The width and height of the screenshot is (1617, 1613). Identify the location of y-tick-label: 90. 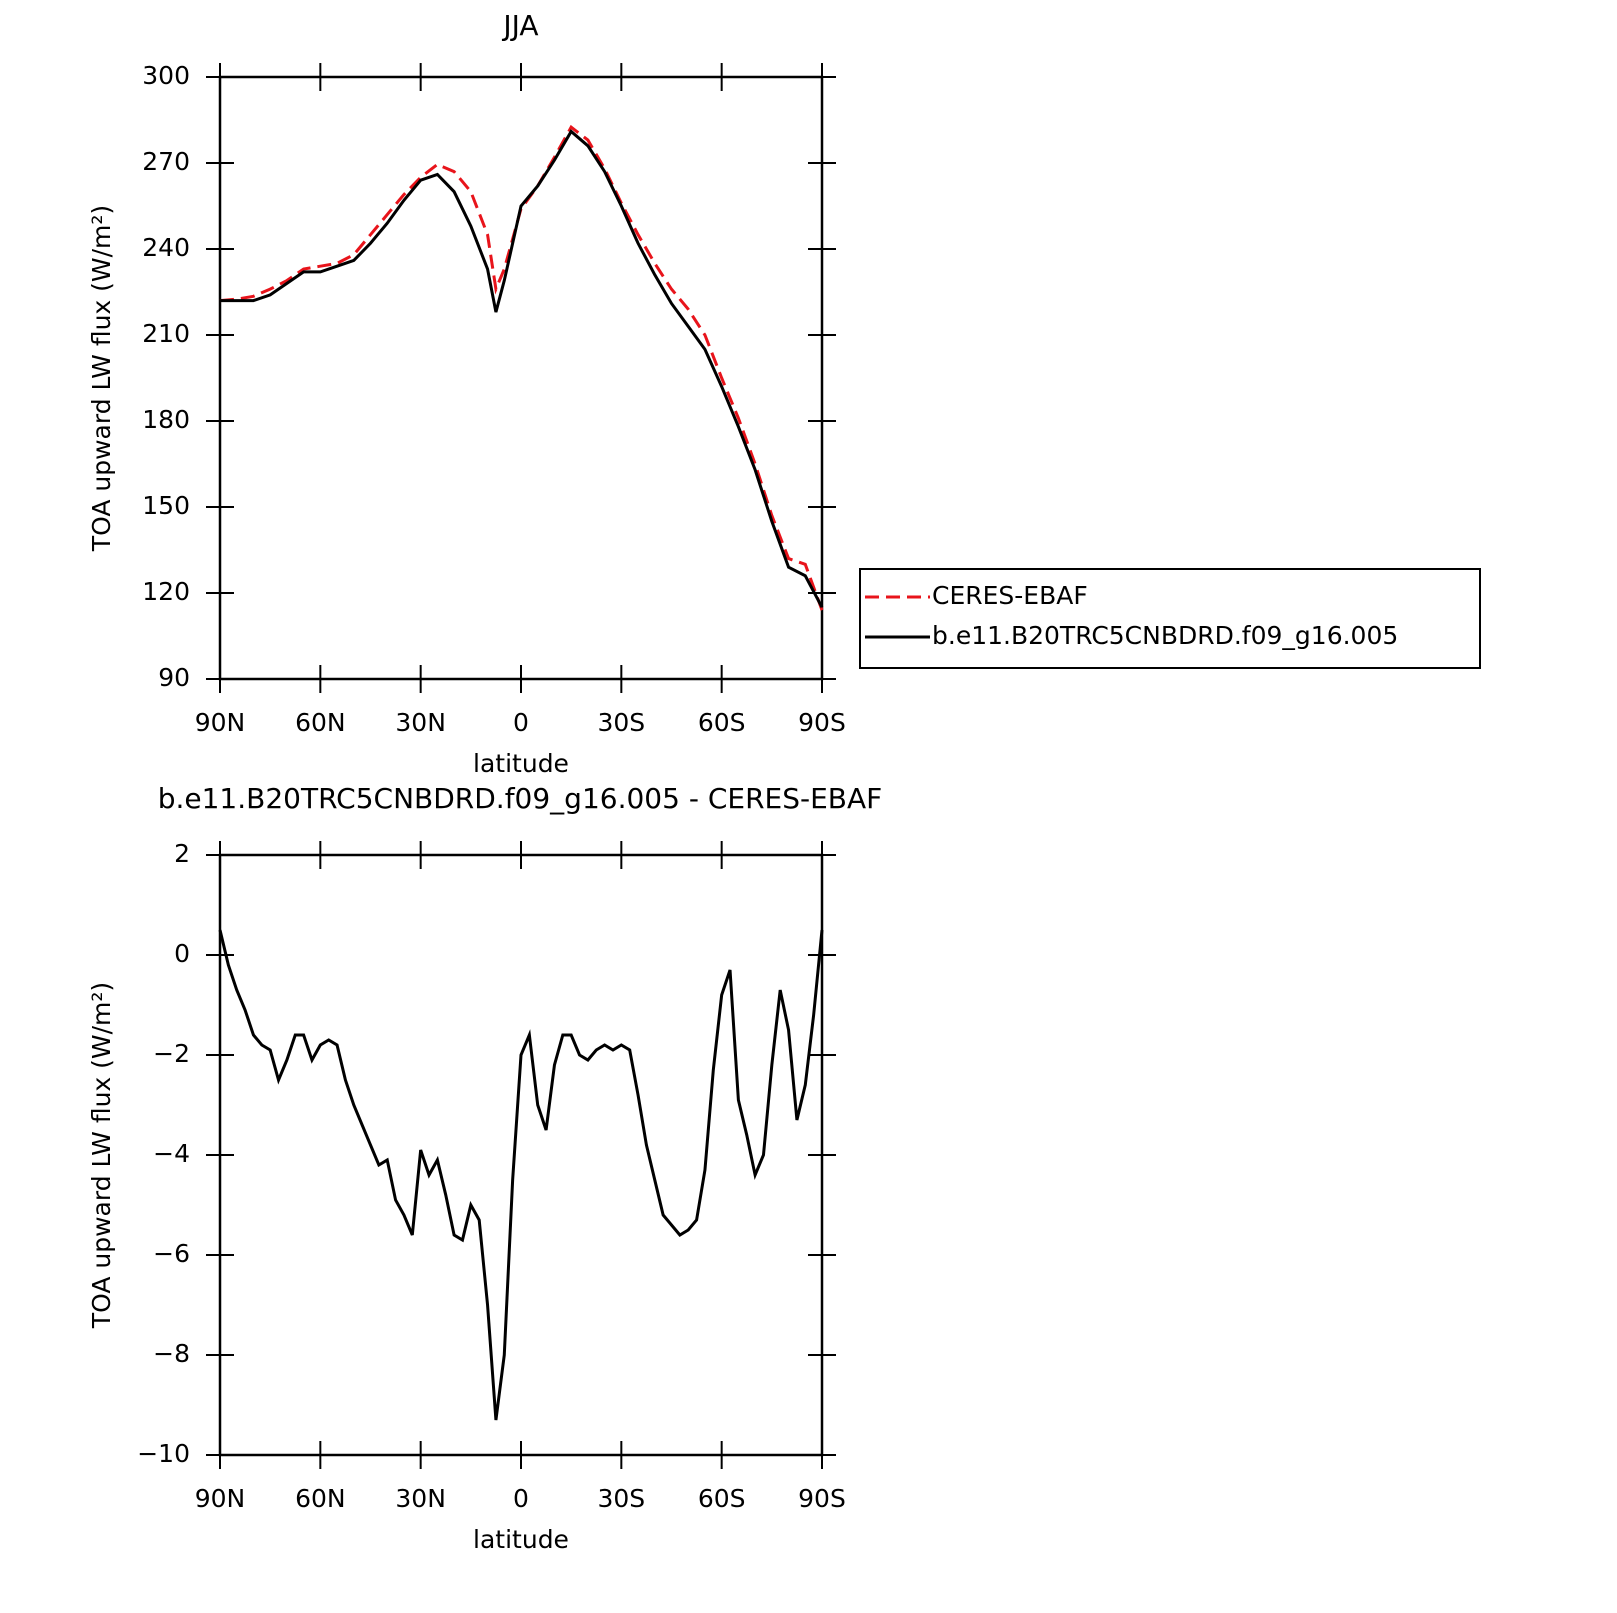
(174, 677).